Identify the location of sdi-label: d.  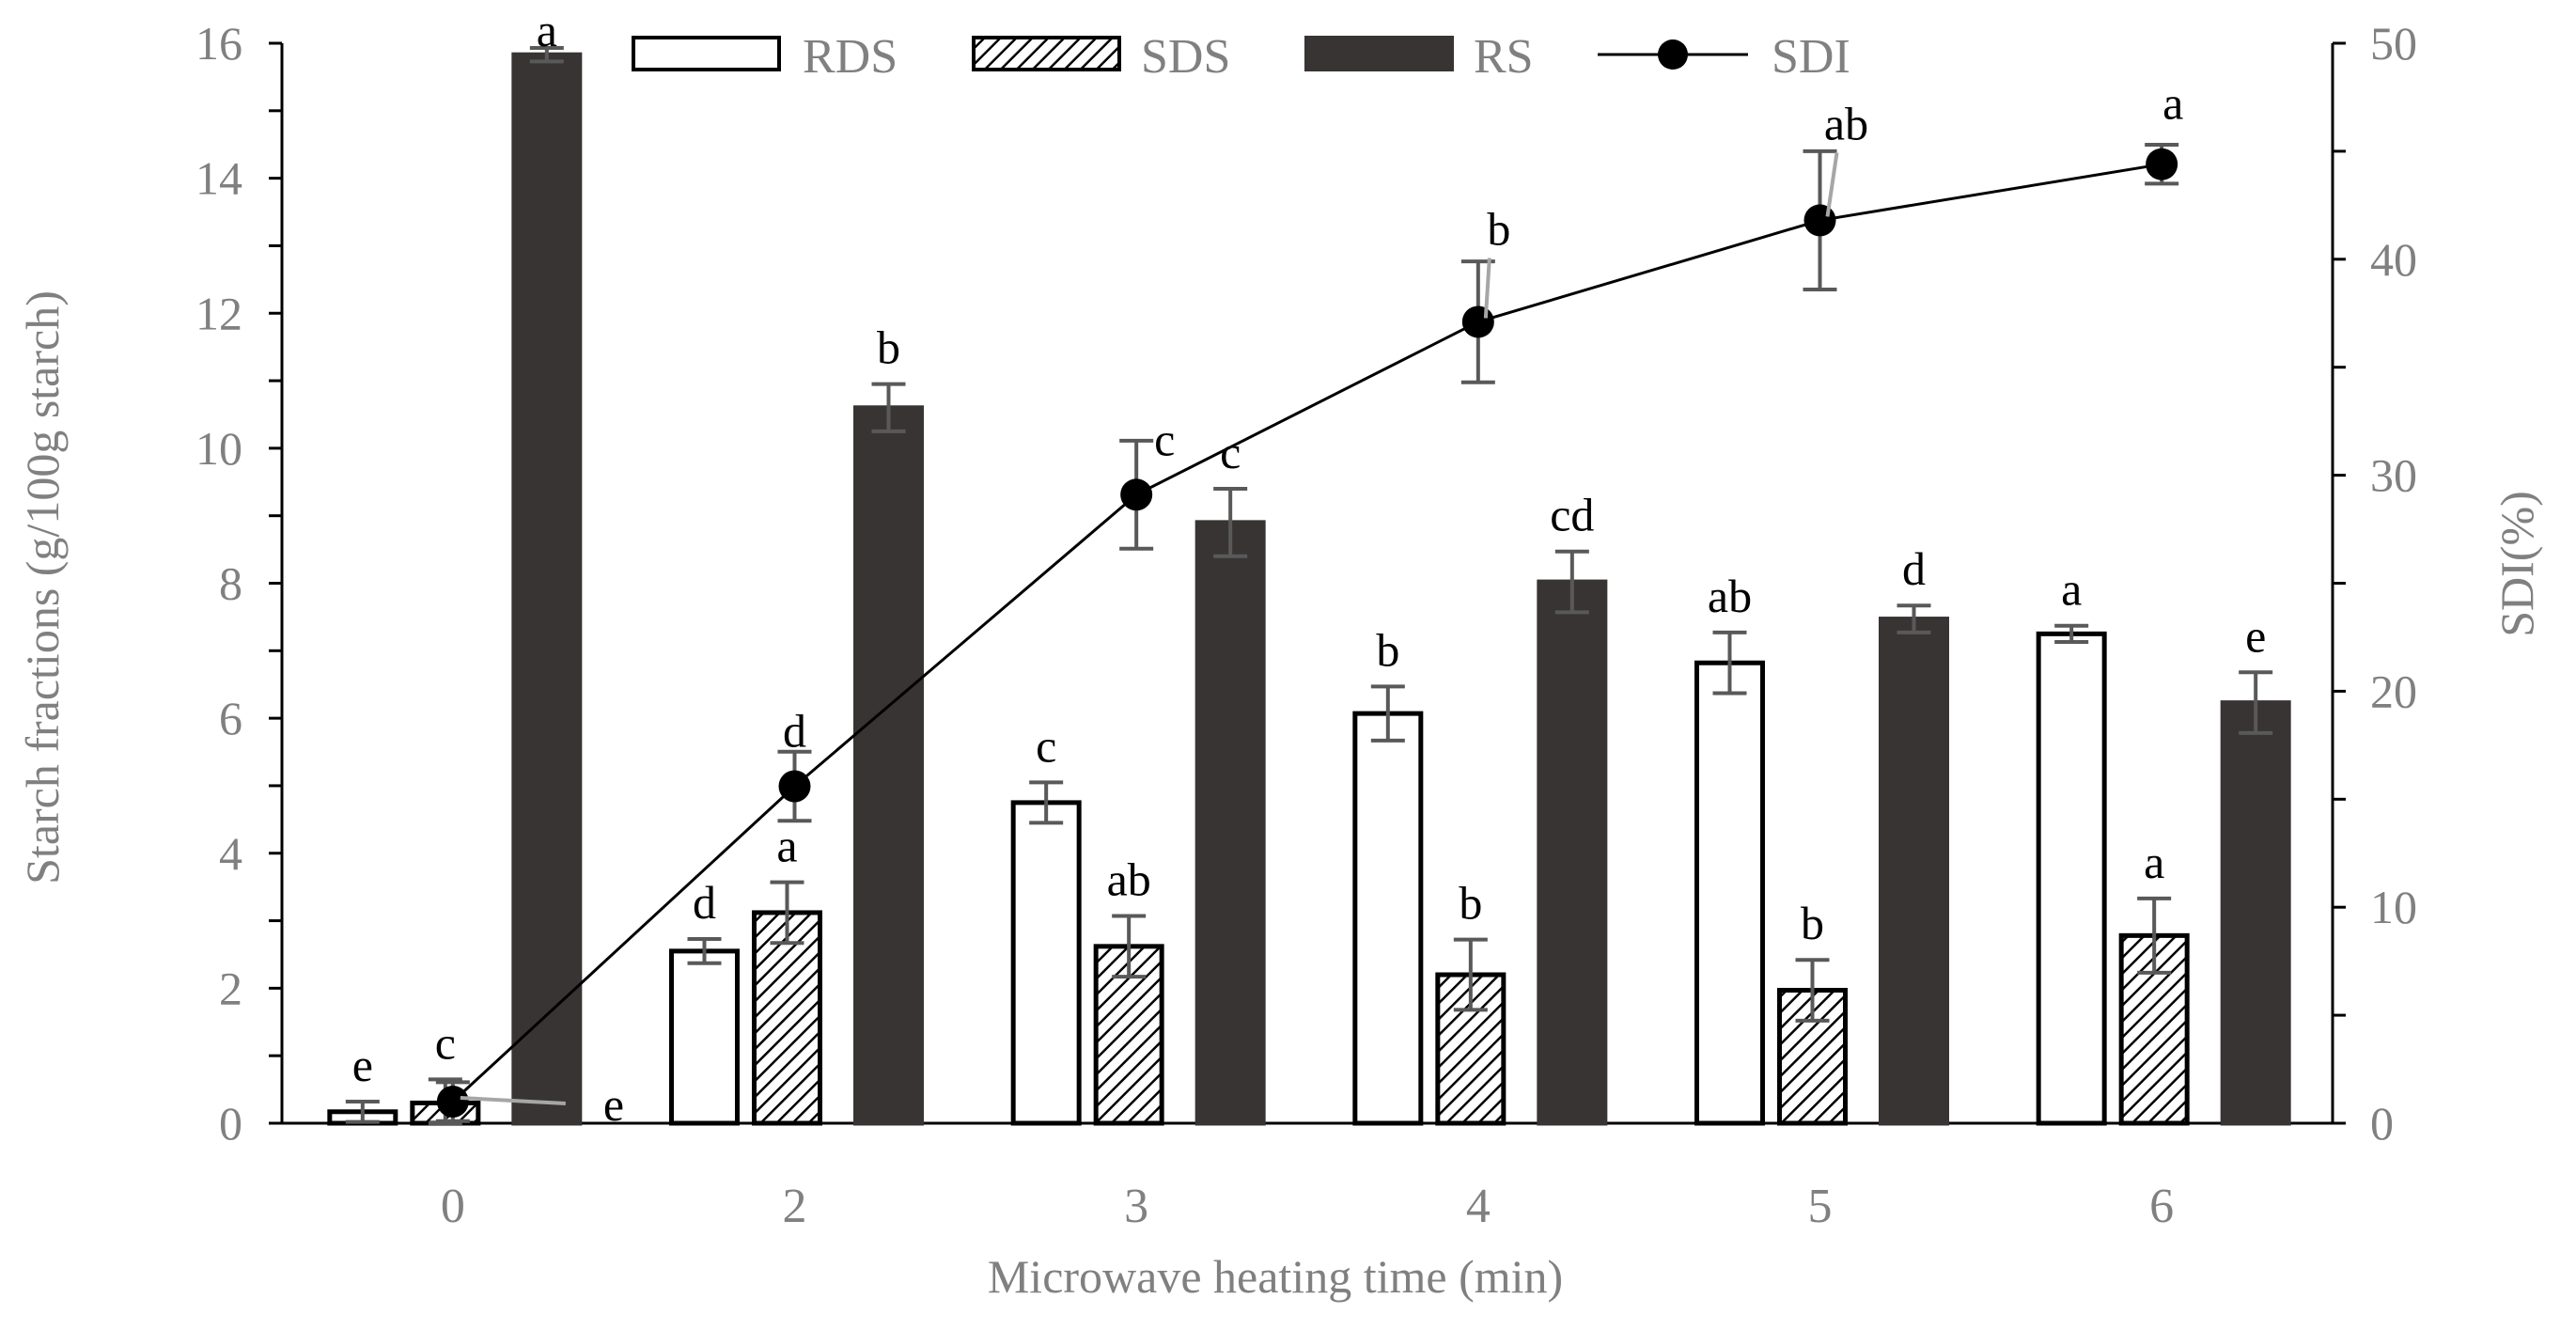
(794, 731).